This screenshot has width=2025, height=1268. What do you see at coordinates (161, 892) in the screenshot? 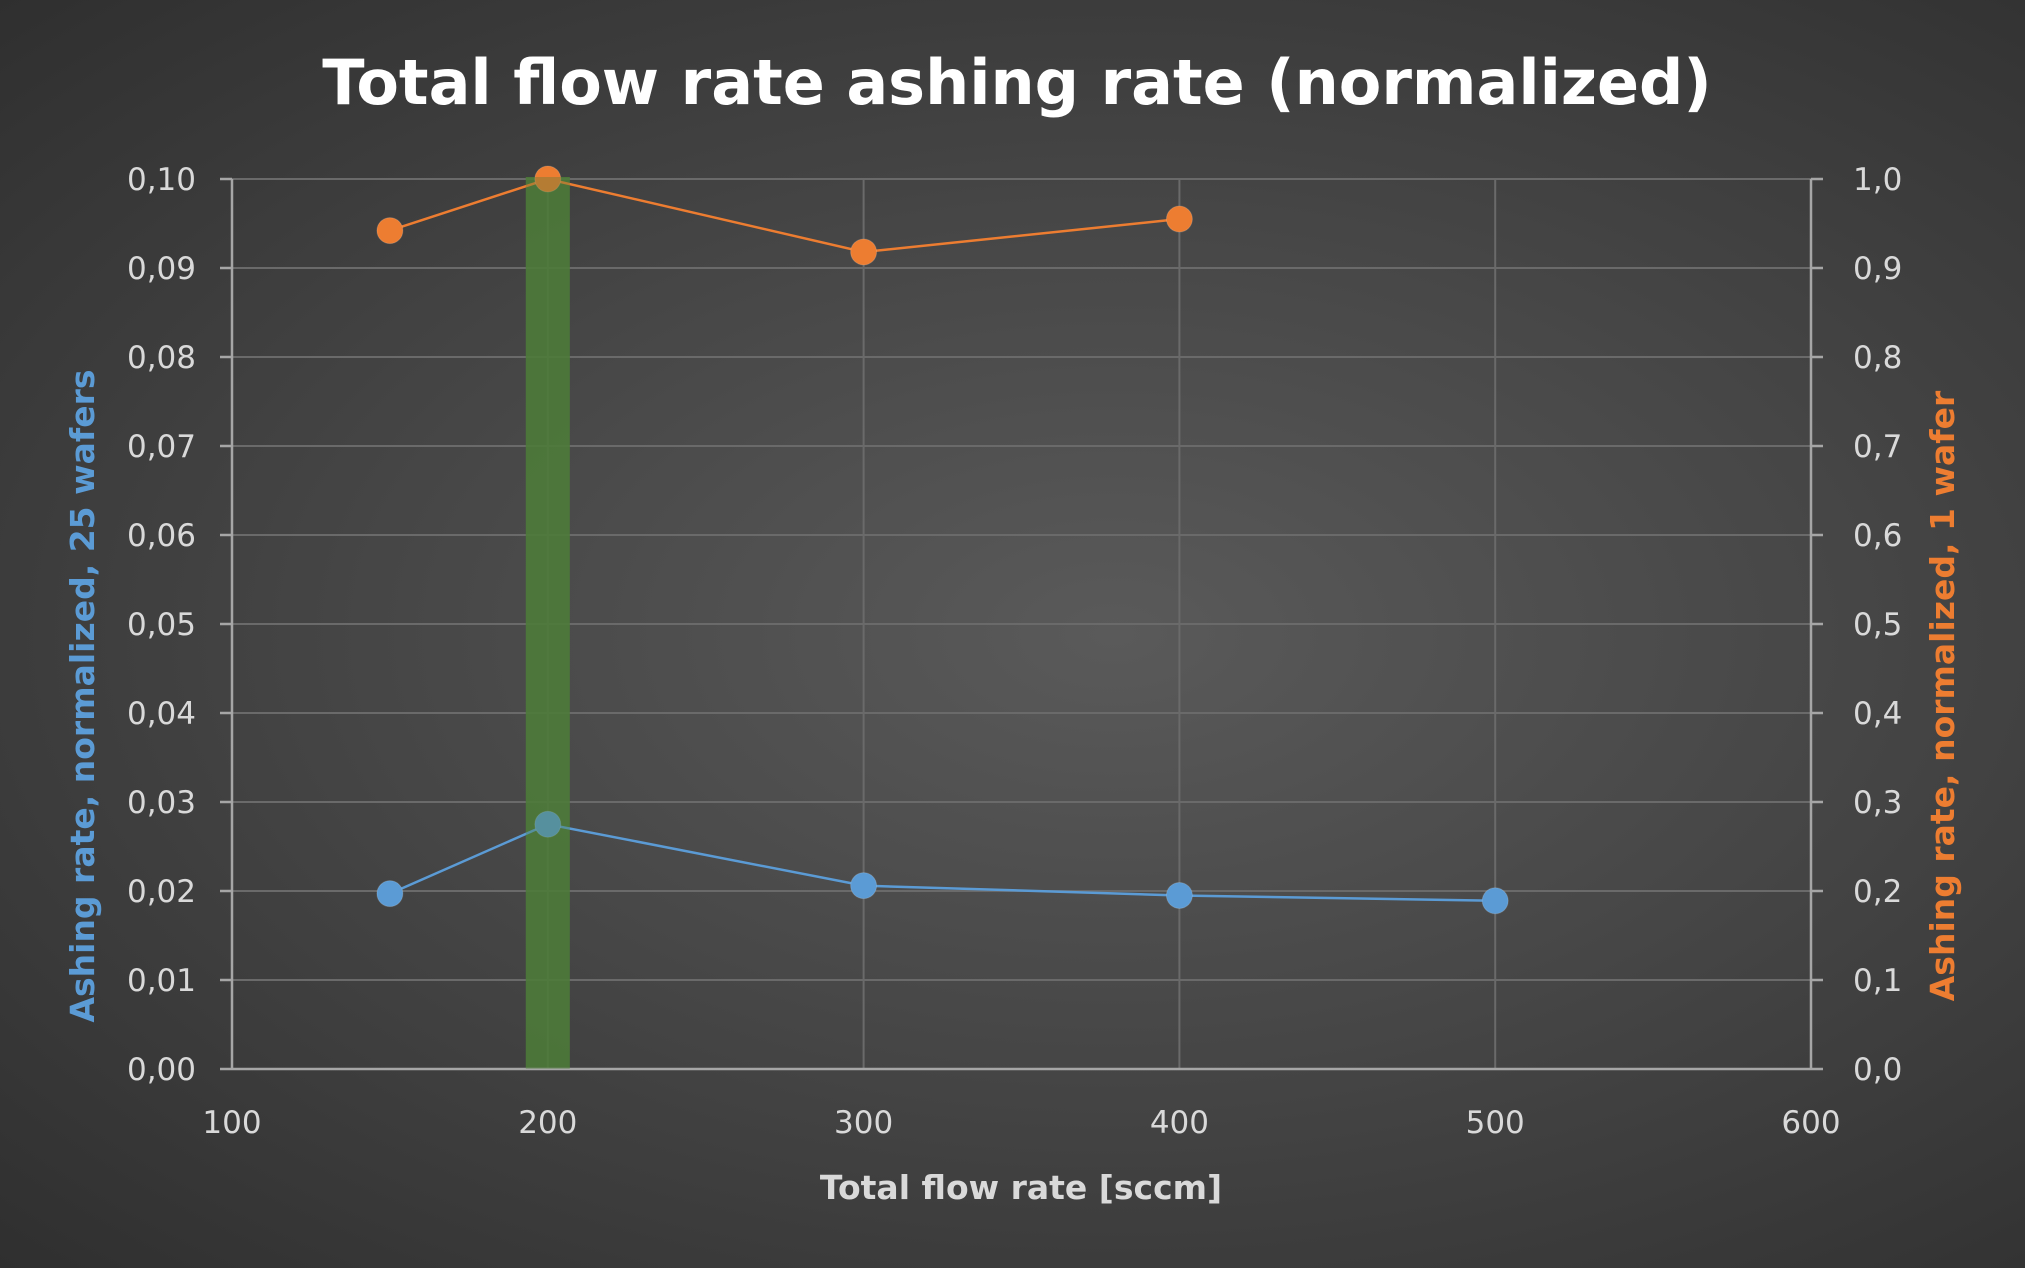
I see `y-tick-label-left: 0,02` at bounding box center [161, 892].